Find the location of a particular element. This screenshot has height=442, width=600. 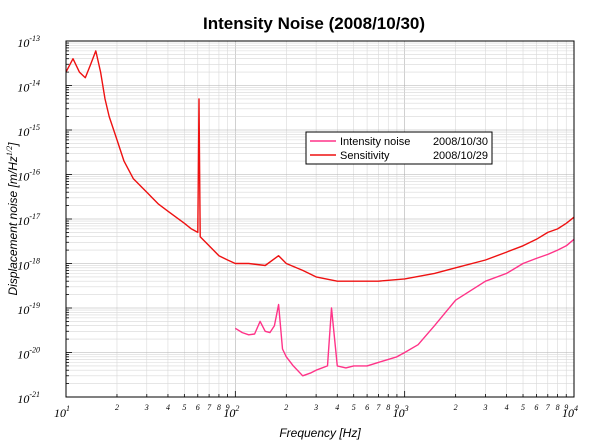

y-major-tick-label: 10-19 is located at coordinates (28, 309).